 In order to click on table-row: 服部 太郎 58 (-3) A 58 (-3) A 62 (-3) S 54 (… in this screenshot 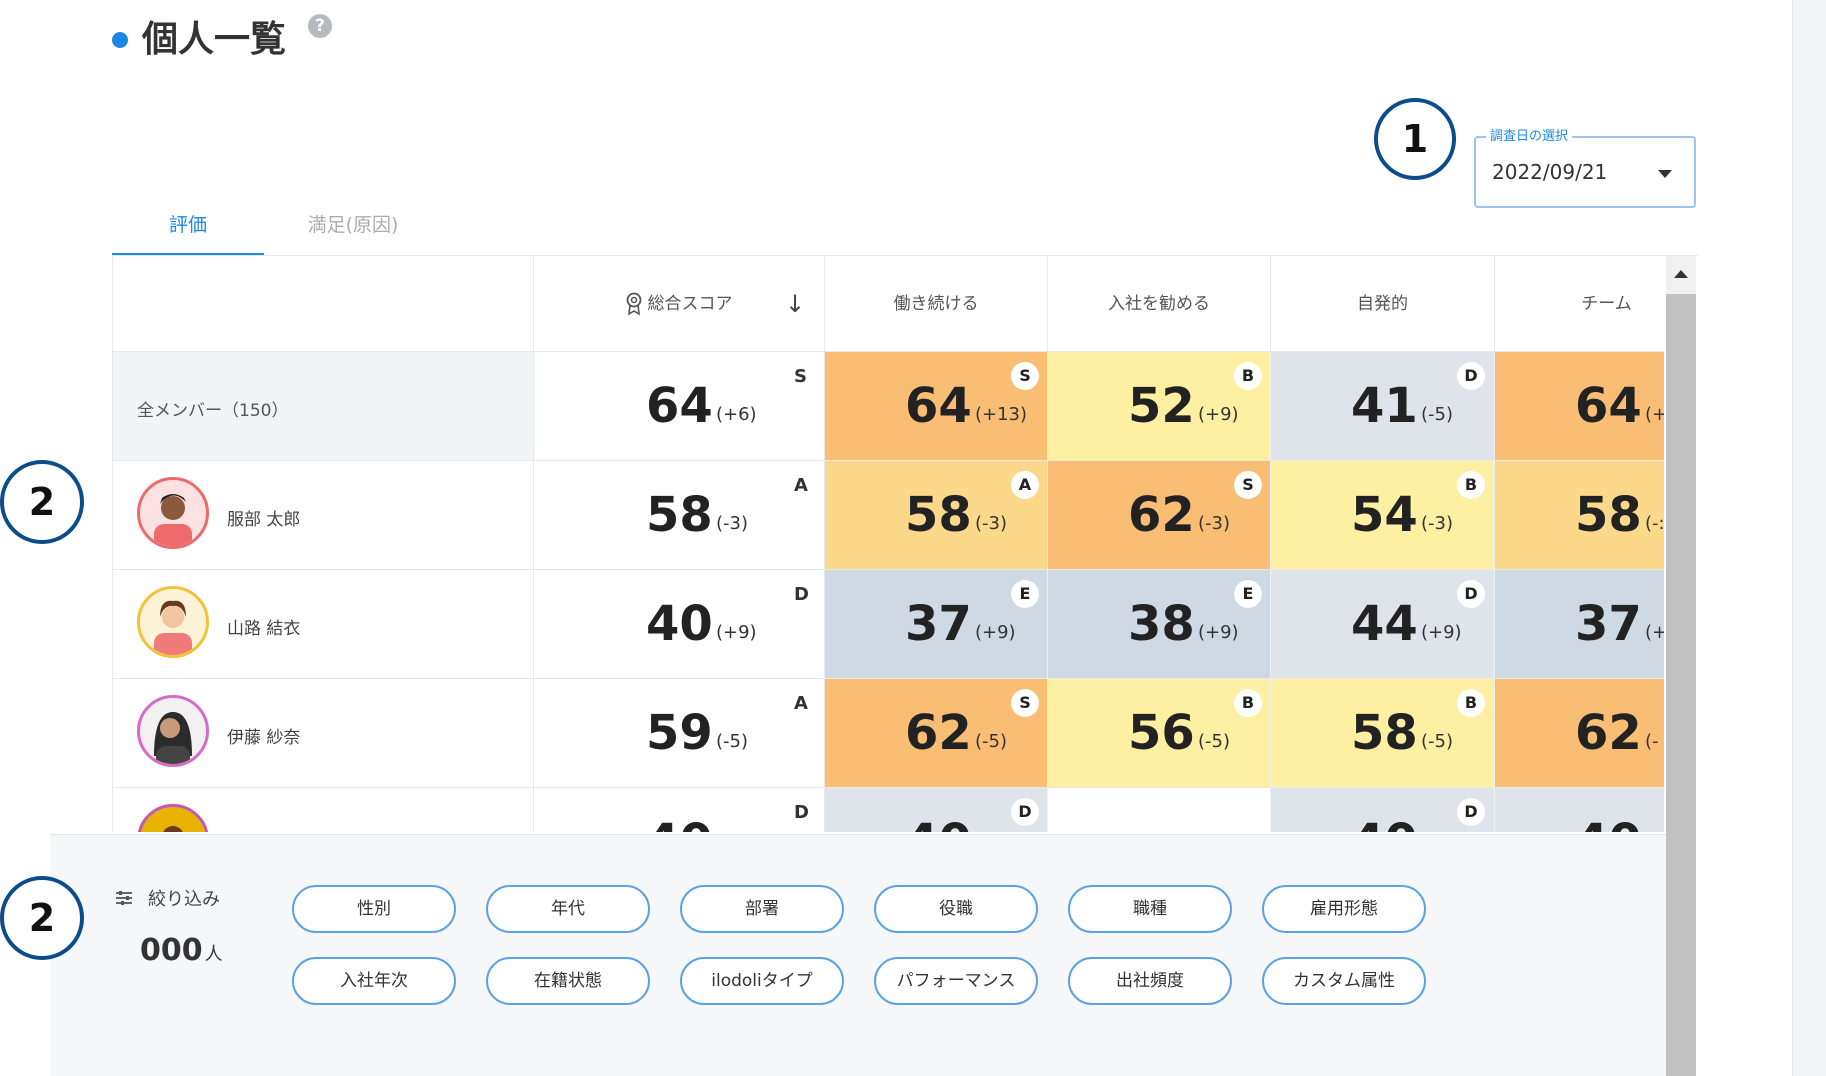, I will do `click(888, 515)`.